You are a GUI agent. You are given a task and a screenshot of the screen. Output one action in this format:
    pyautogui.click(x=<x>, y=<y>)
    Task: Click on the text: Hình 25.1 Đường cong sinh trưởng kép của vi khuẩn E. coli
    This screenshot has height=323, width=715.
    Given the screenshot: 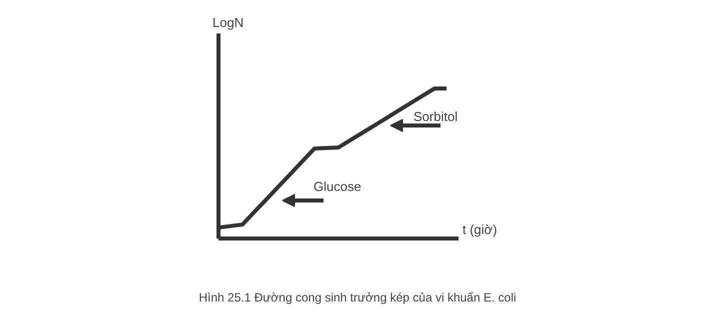 What is the action you would take?
    pyautogui.click(x=357, y=297)
    